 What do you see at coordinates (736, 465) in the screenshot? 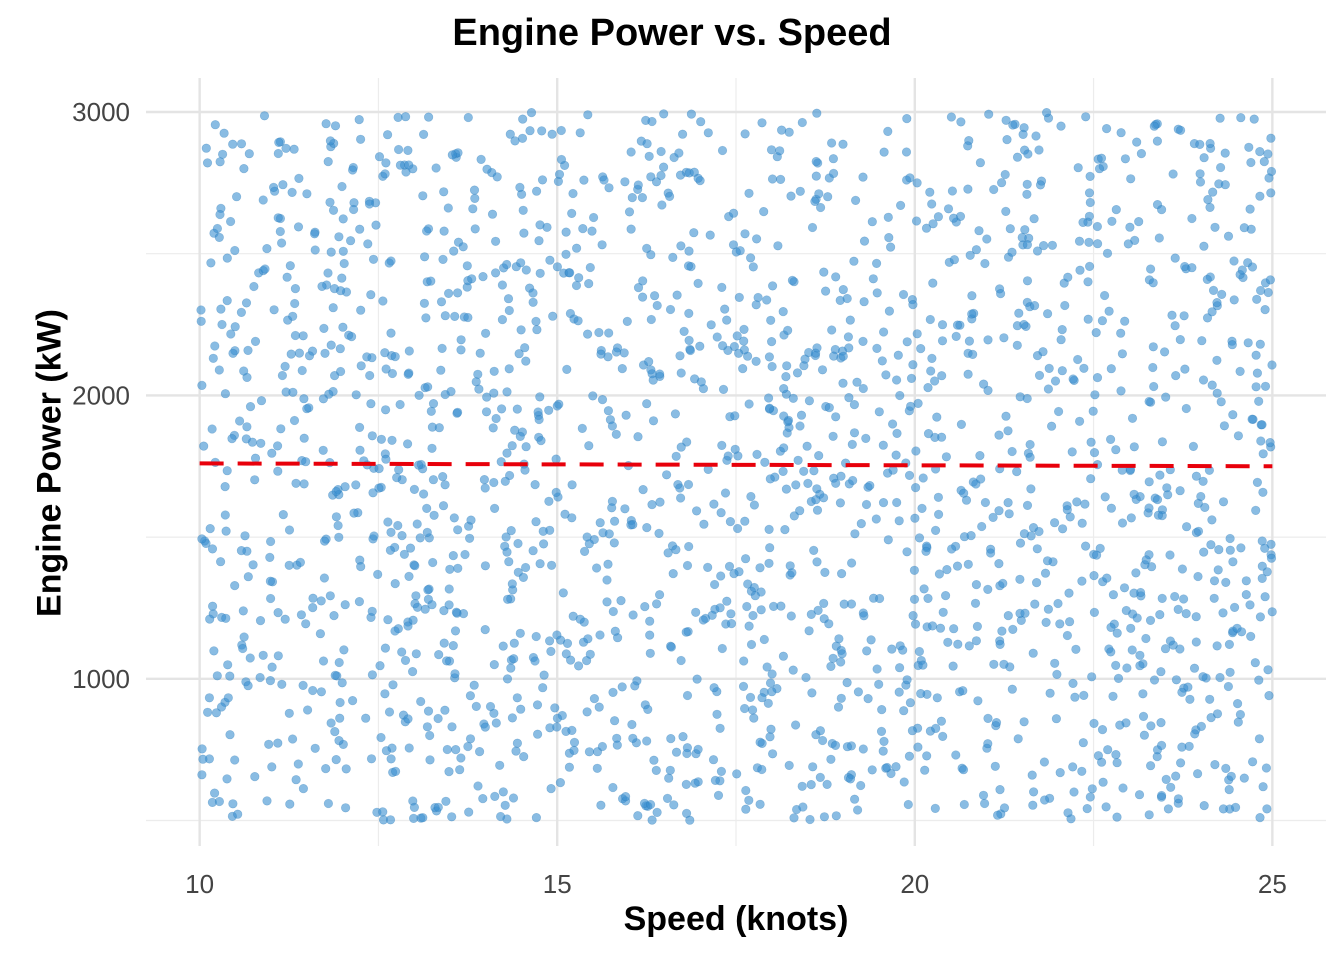
I see `trend-line` at bounding box center [736, 465].